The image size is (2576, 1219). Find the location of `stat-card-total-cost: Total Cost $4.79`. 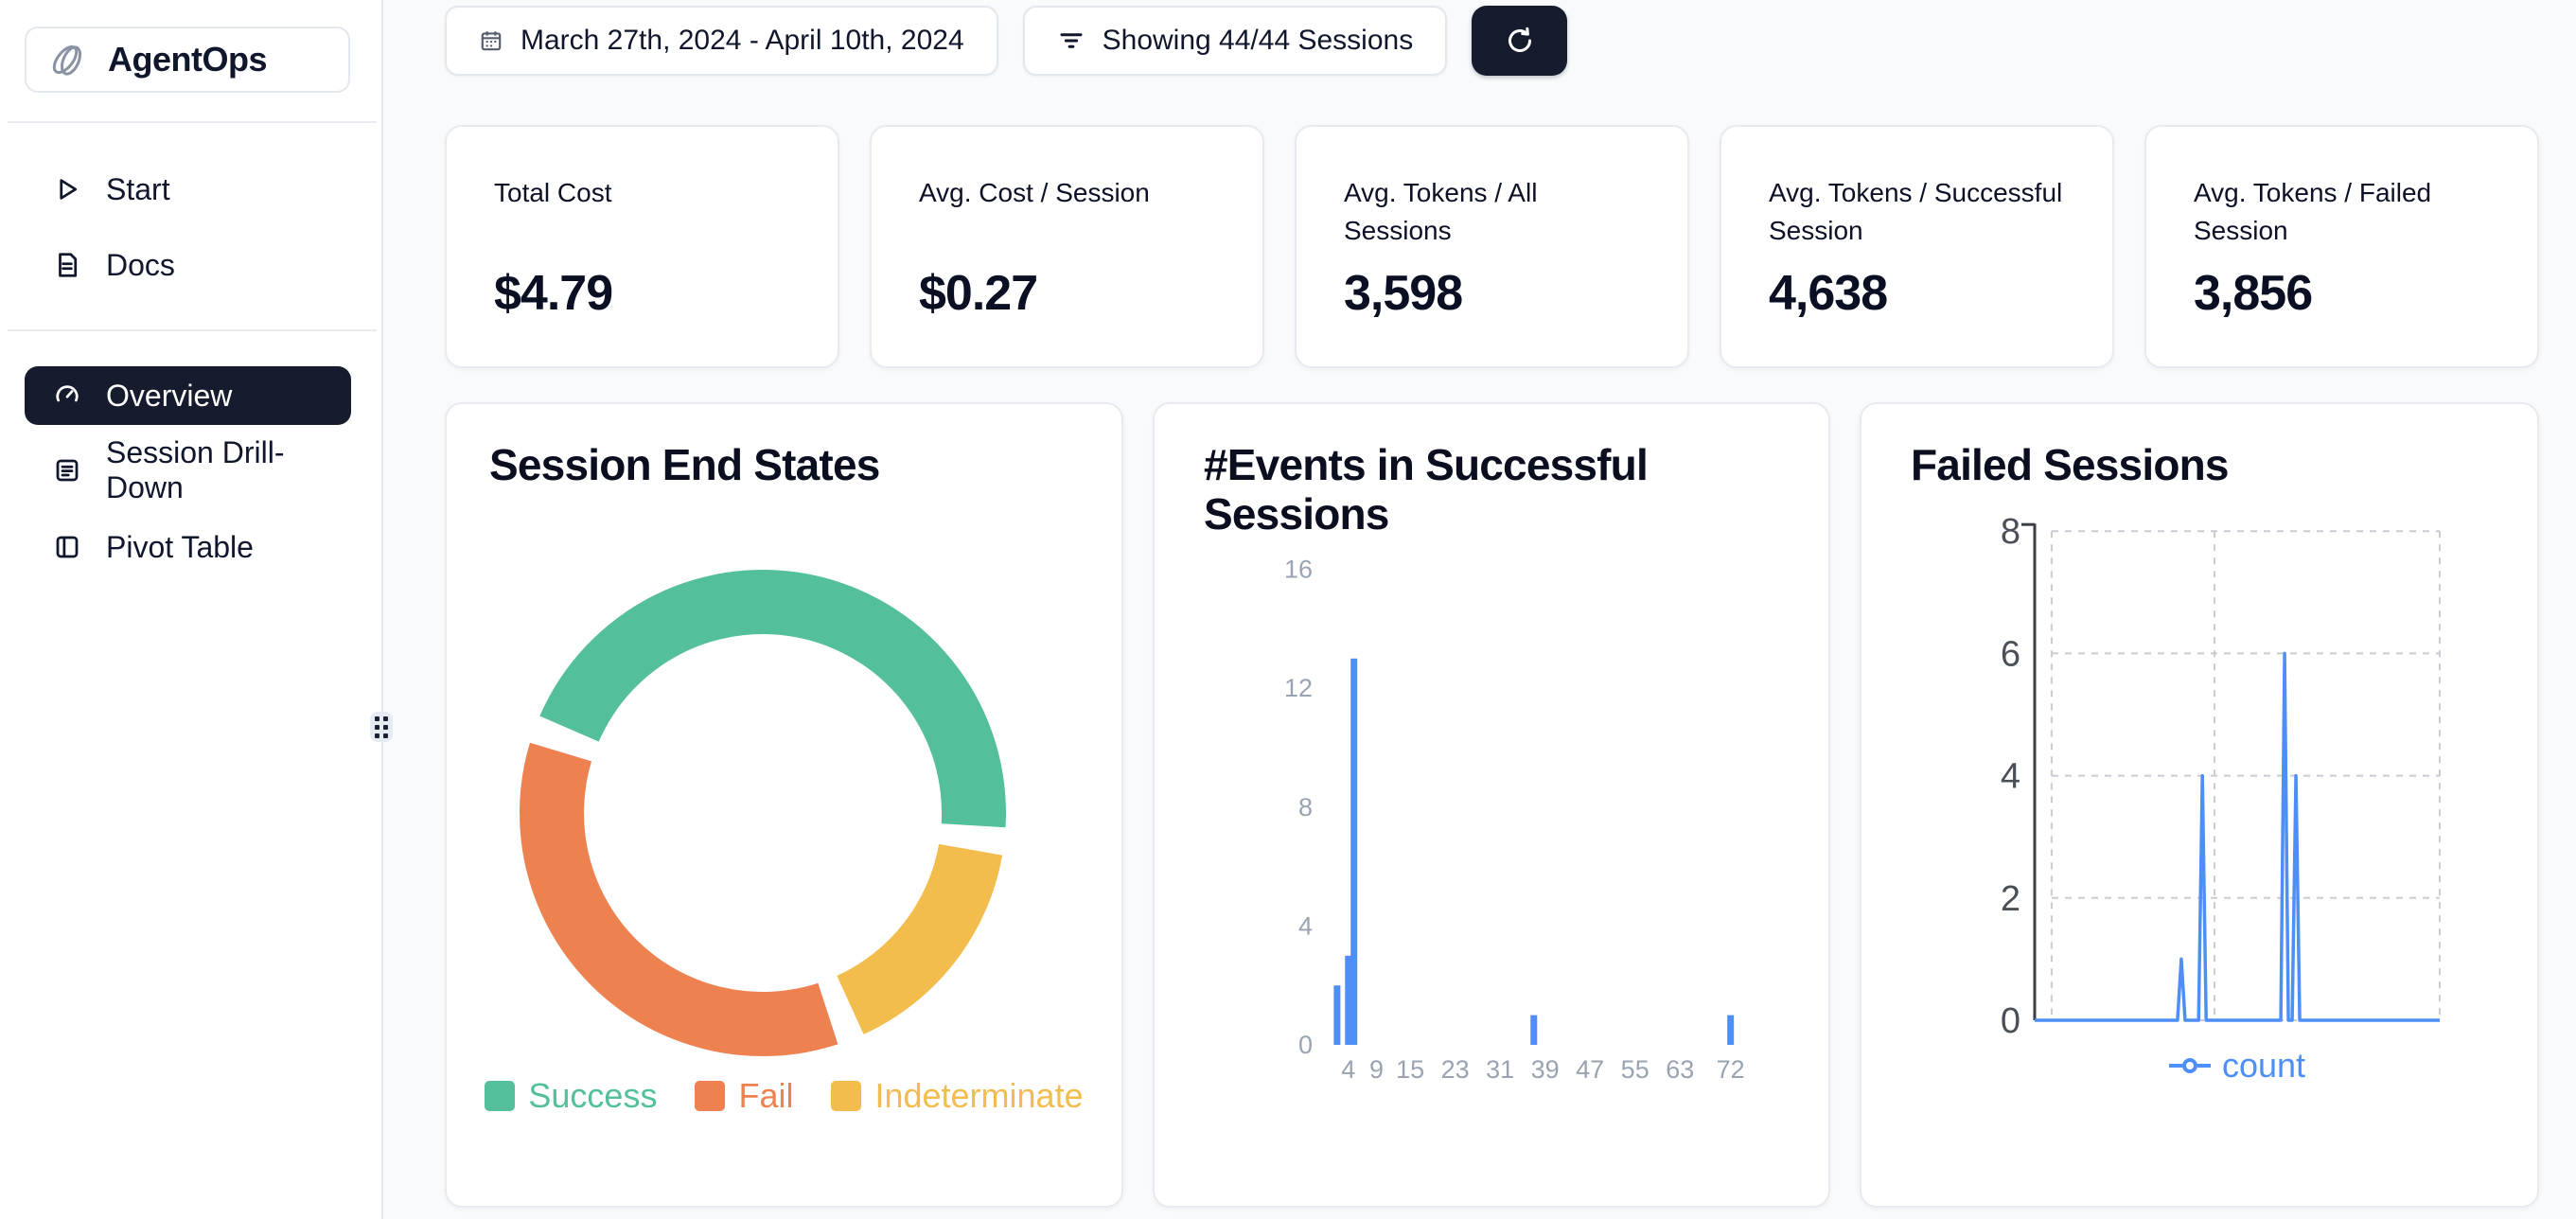

stat-card-total-cost: Total Cost $4.79 is located at coordinates (642, 246).